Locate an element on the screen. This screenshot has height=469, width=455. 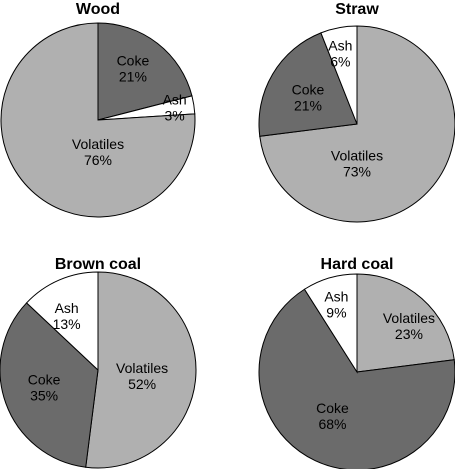
pie-title: Wood is located at coordinates (98, 9).